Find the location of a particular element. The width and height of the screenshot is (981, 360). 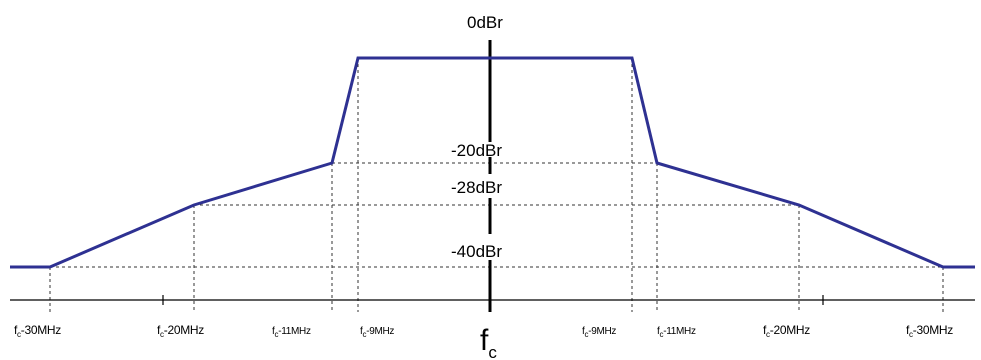

level-label-40dbr: -40dBr is located at coordinates (476, 251).